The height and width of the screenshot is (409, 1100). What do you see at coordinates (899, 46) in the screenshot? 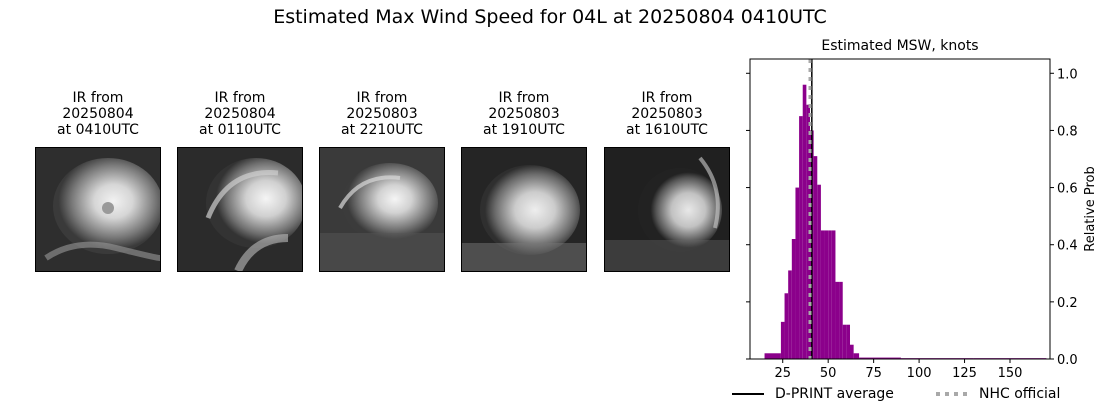
I see `chart-title: Estimated MSW, knots` at bounding box center [899, 46].